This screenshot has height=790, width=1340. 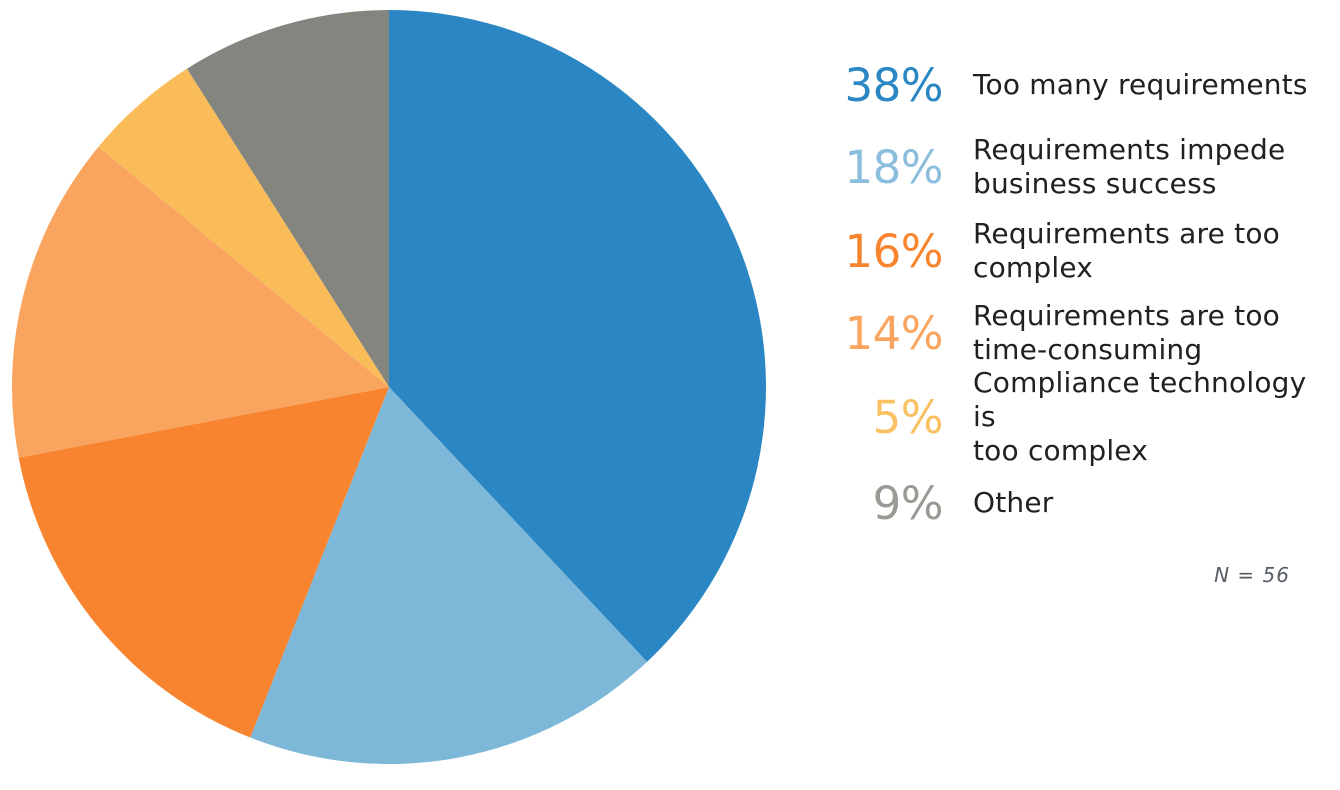 I want to click on legend-percent: 18%, so click(x=893, y=167).